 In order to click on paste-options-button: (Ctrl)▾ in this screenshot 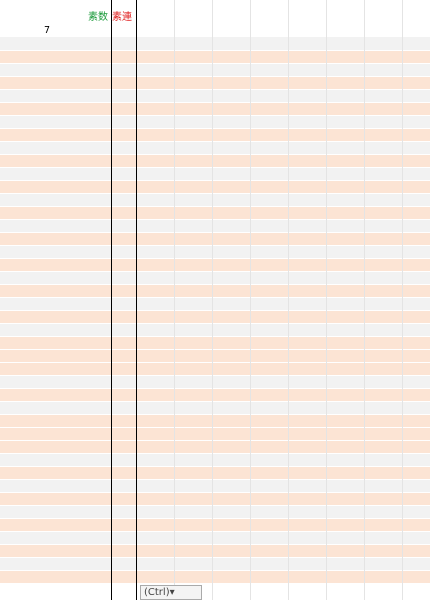, I will do `click(171, 592)`.